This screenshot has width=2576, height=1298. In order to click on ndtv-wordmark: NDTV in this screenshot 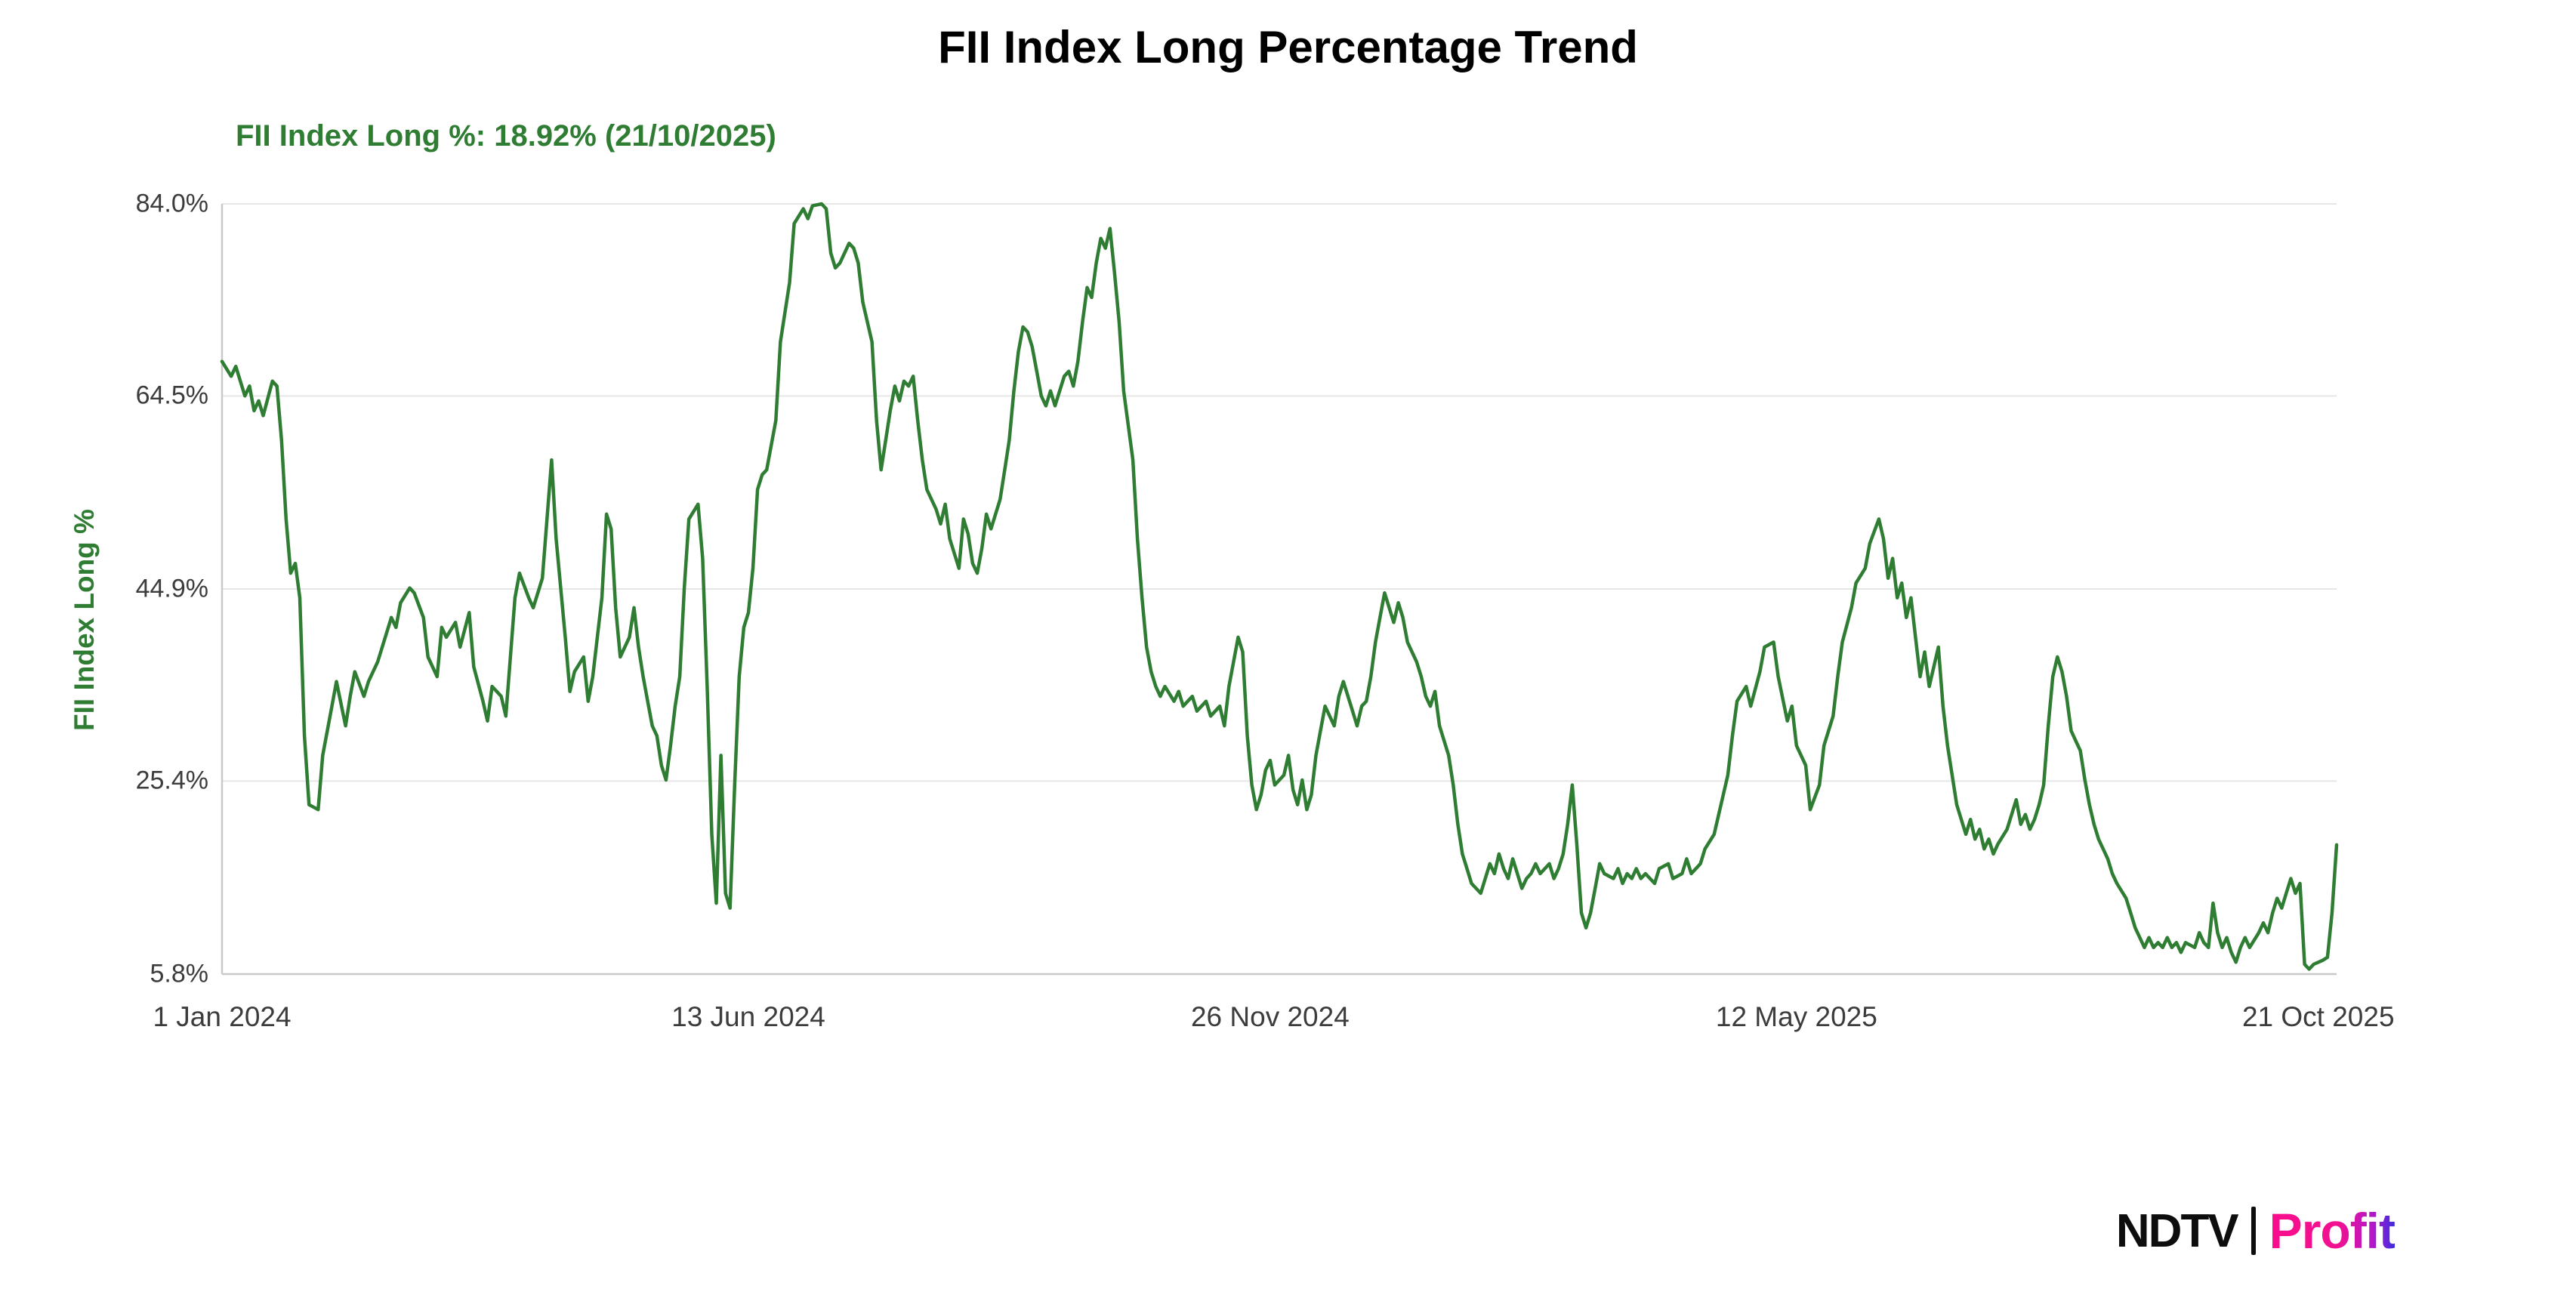, I will do `click(2177, 1230)`.